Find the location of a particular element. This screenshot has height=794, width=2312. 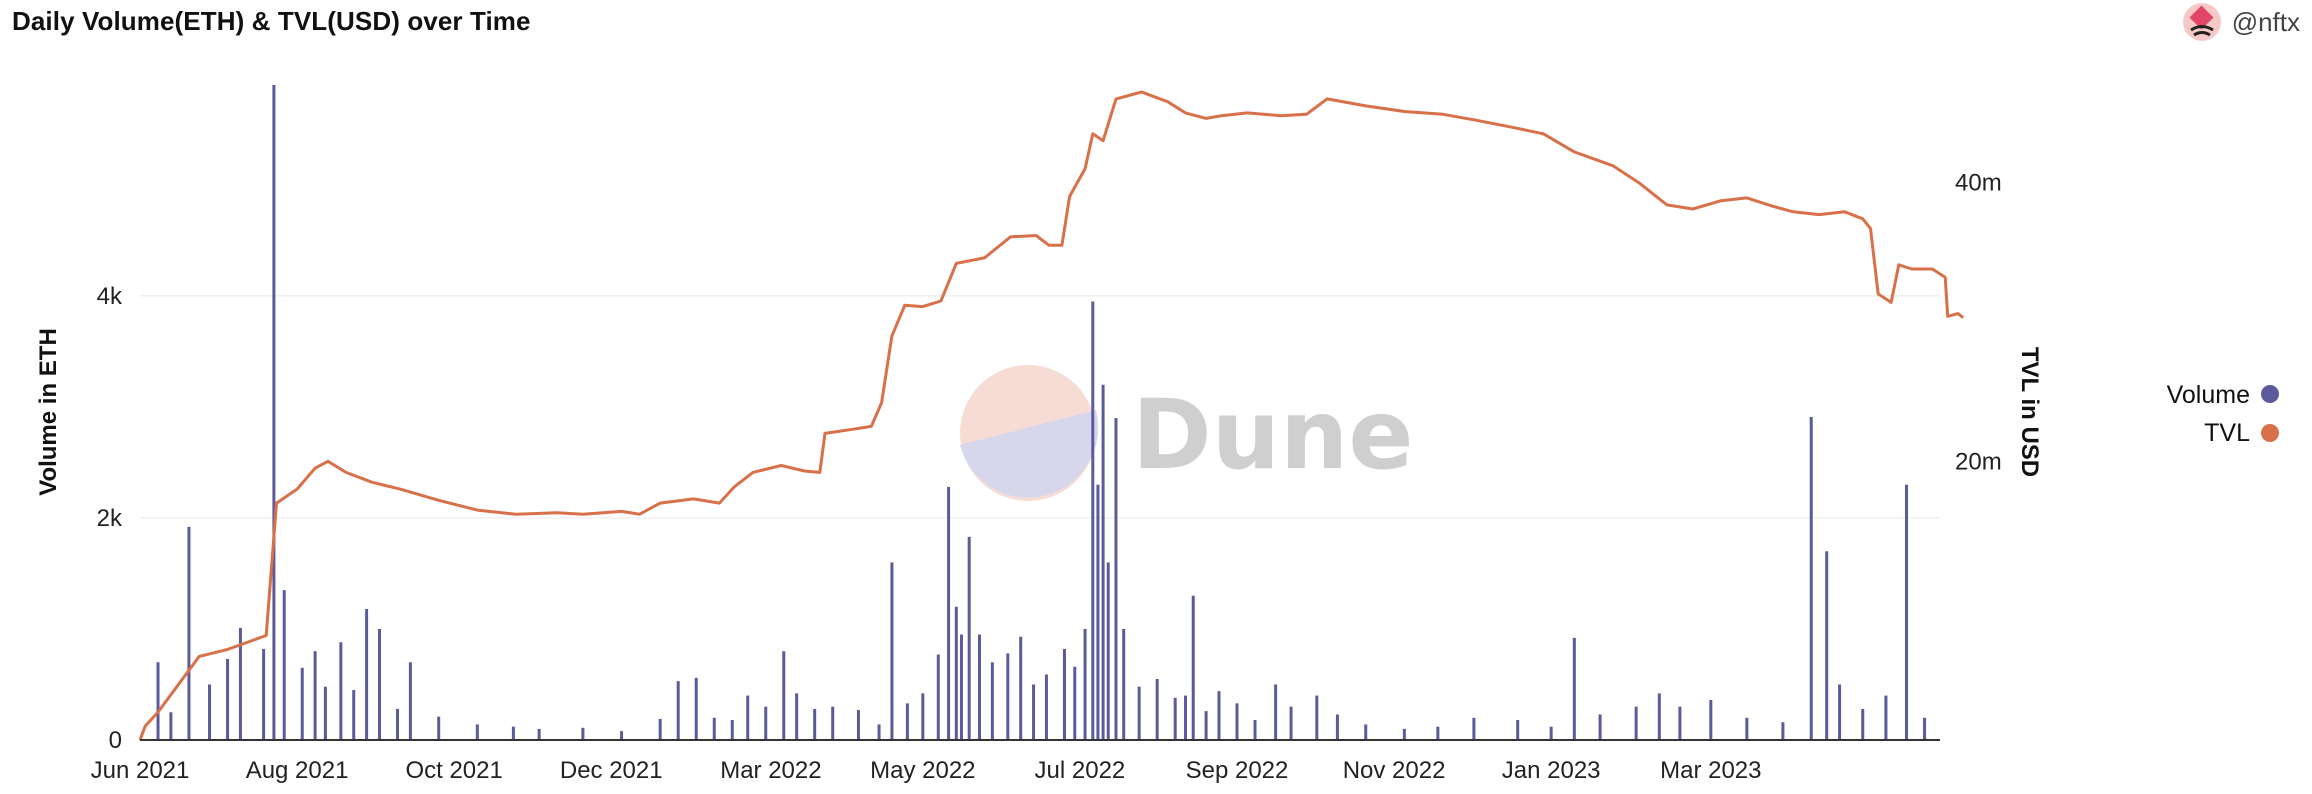

legend-volume-label: Volume is located at coordinates (2208, 395).